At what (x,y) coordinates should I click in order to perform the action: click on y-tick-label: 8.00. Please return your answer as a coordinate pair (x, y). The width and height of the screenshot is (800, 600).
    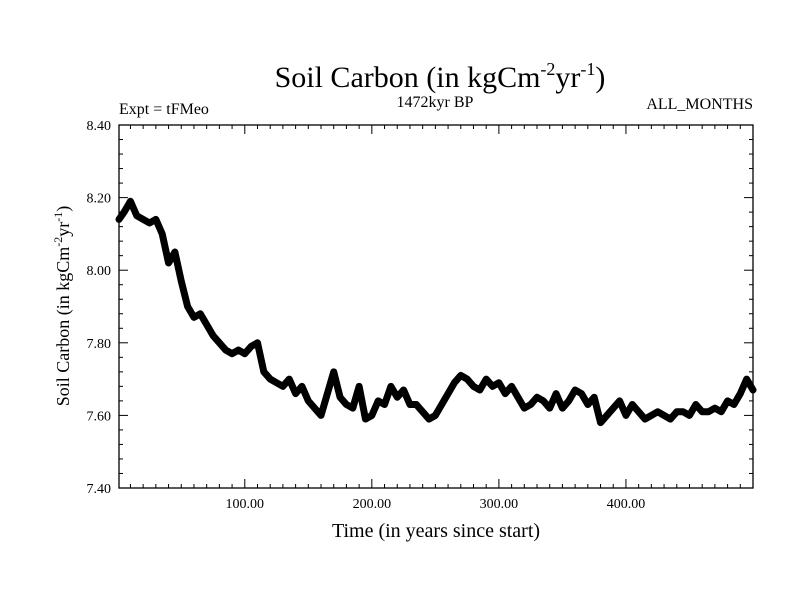
    Looking at the image, I should click on (99, 271).